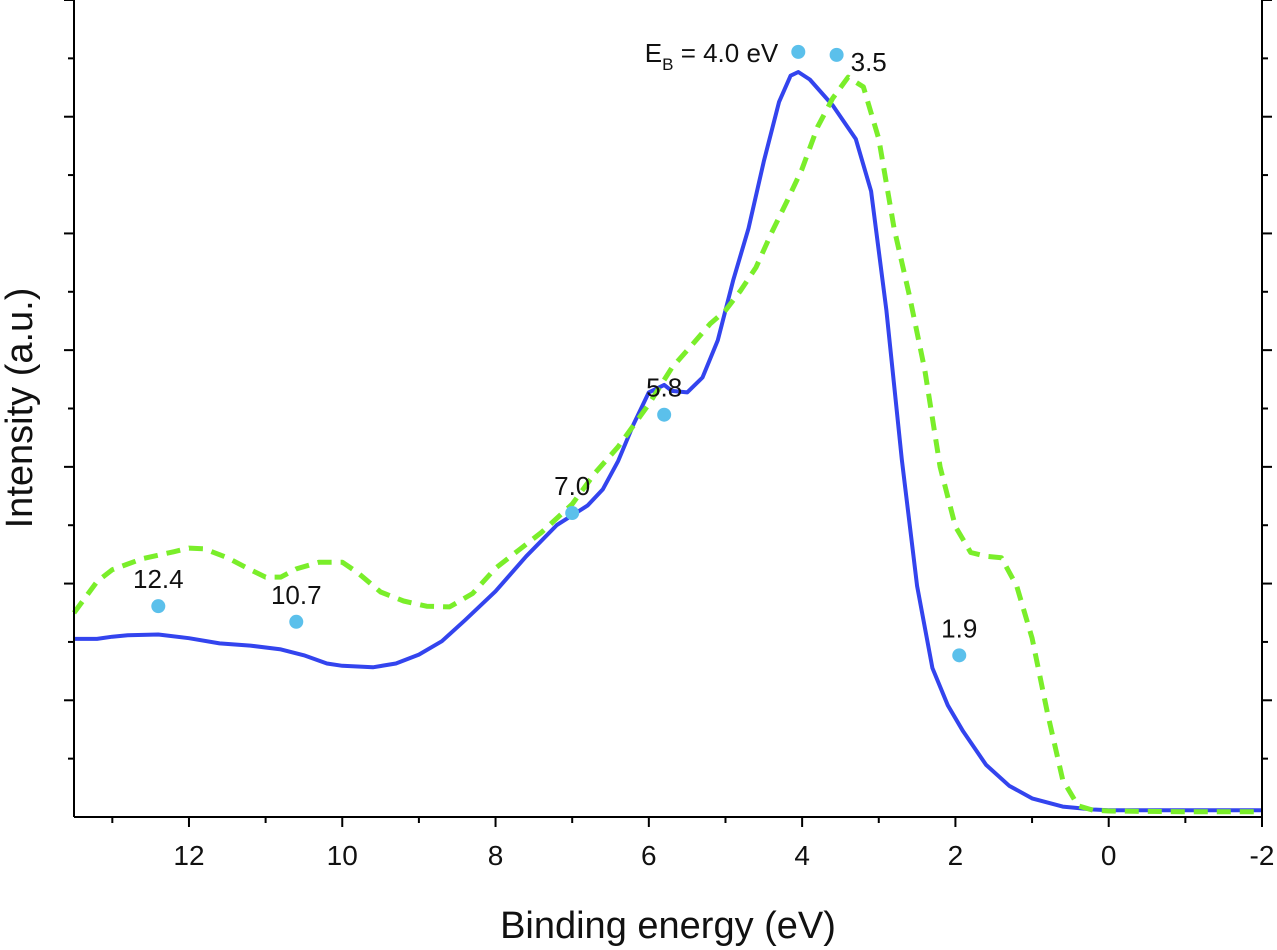 The height and width of the screenshot is (950, 1277). I want to click on peak-label: 10.7, so click(296, 595).